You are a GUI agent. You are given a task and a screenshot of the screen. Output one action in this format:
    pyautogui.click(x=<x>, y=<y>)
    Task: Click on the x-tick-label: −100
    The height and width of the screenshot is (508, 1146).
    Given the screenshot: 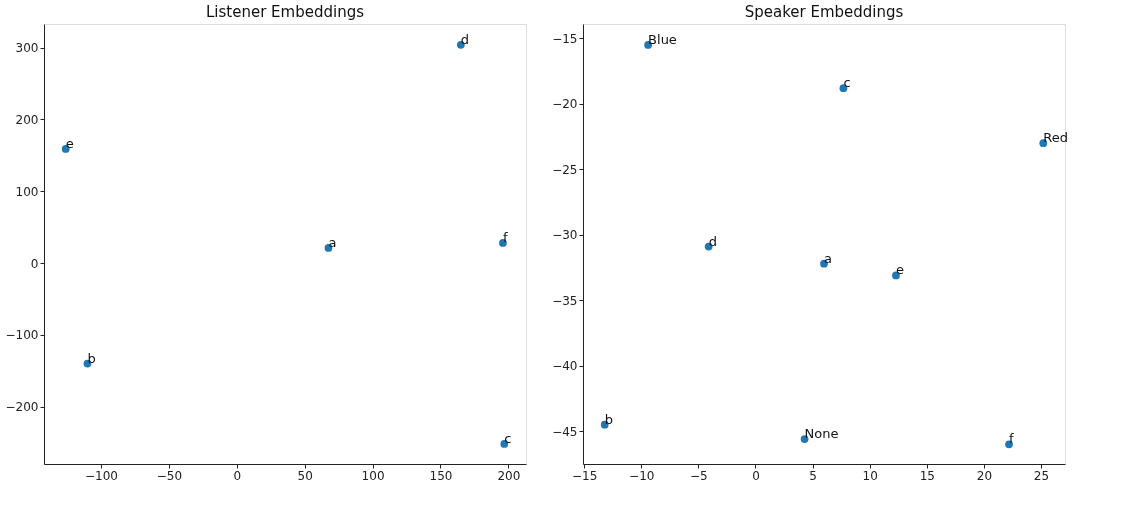 What is the action you would take?
    pyautogui.click(x=102, y=475)
    